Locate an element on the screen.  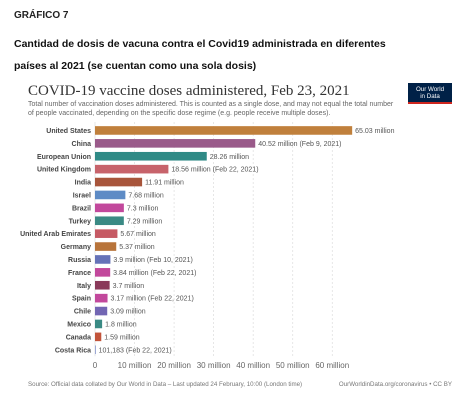
value-label: 3.09 million is located at coordinates (128, 312).